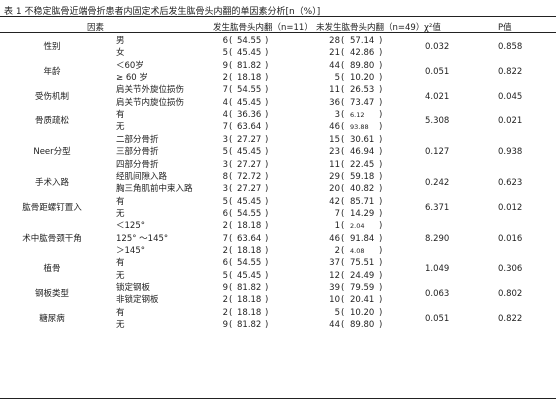  I want to click on chi-value: 8.290, so click(437, 238).